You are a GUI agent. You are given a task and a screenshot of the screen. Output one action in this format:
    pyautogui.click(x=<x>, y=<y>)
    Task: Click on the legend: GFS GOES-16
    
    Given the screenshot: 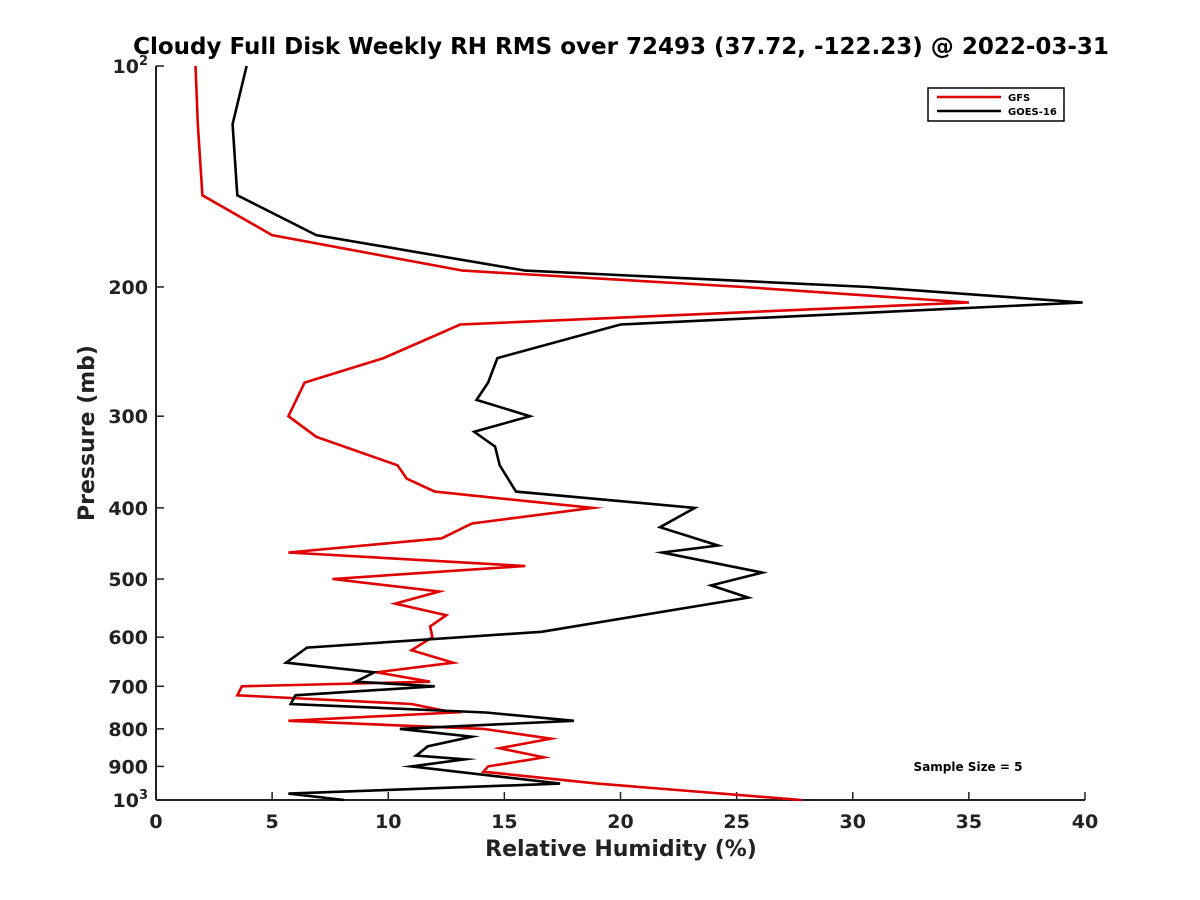 What is the action you would take?
    pyautogui.click(x=996, y=104)
    